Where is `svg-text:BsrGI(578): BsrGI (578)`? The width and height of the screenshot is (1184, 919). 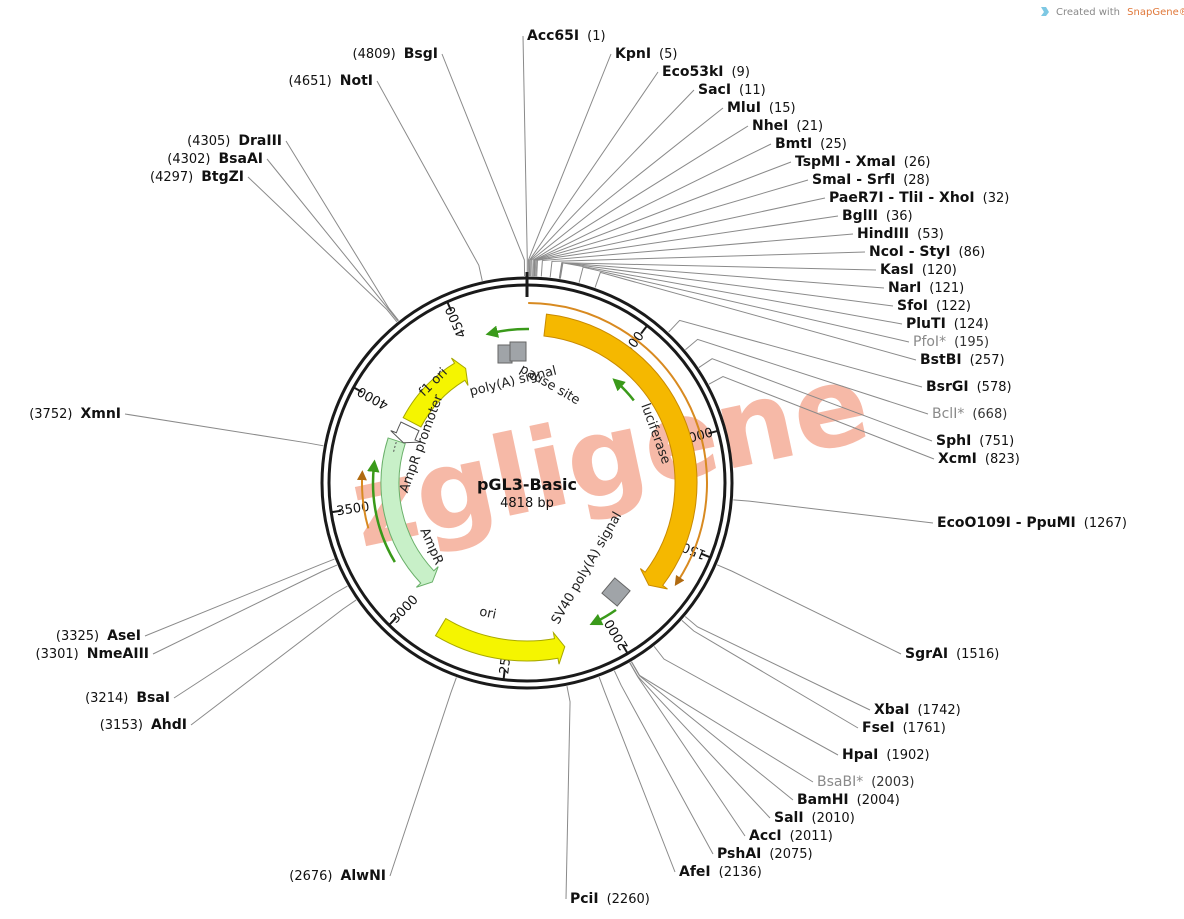
svg-text:BsrGI(578): BsrGI (578) is located at coordinates (969, 387).